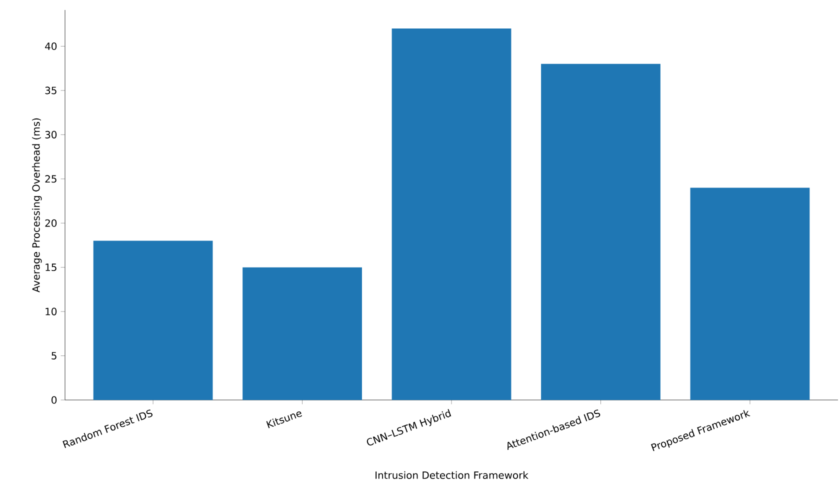  I want to click on y-tick-label: 15, so click(51, 268).